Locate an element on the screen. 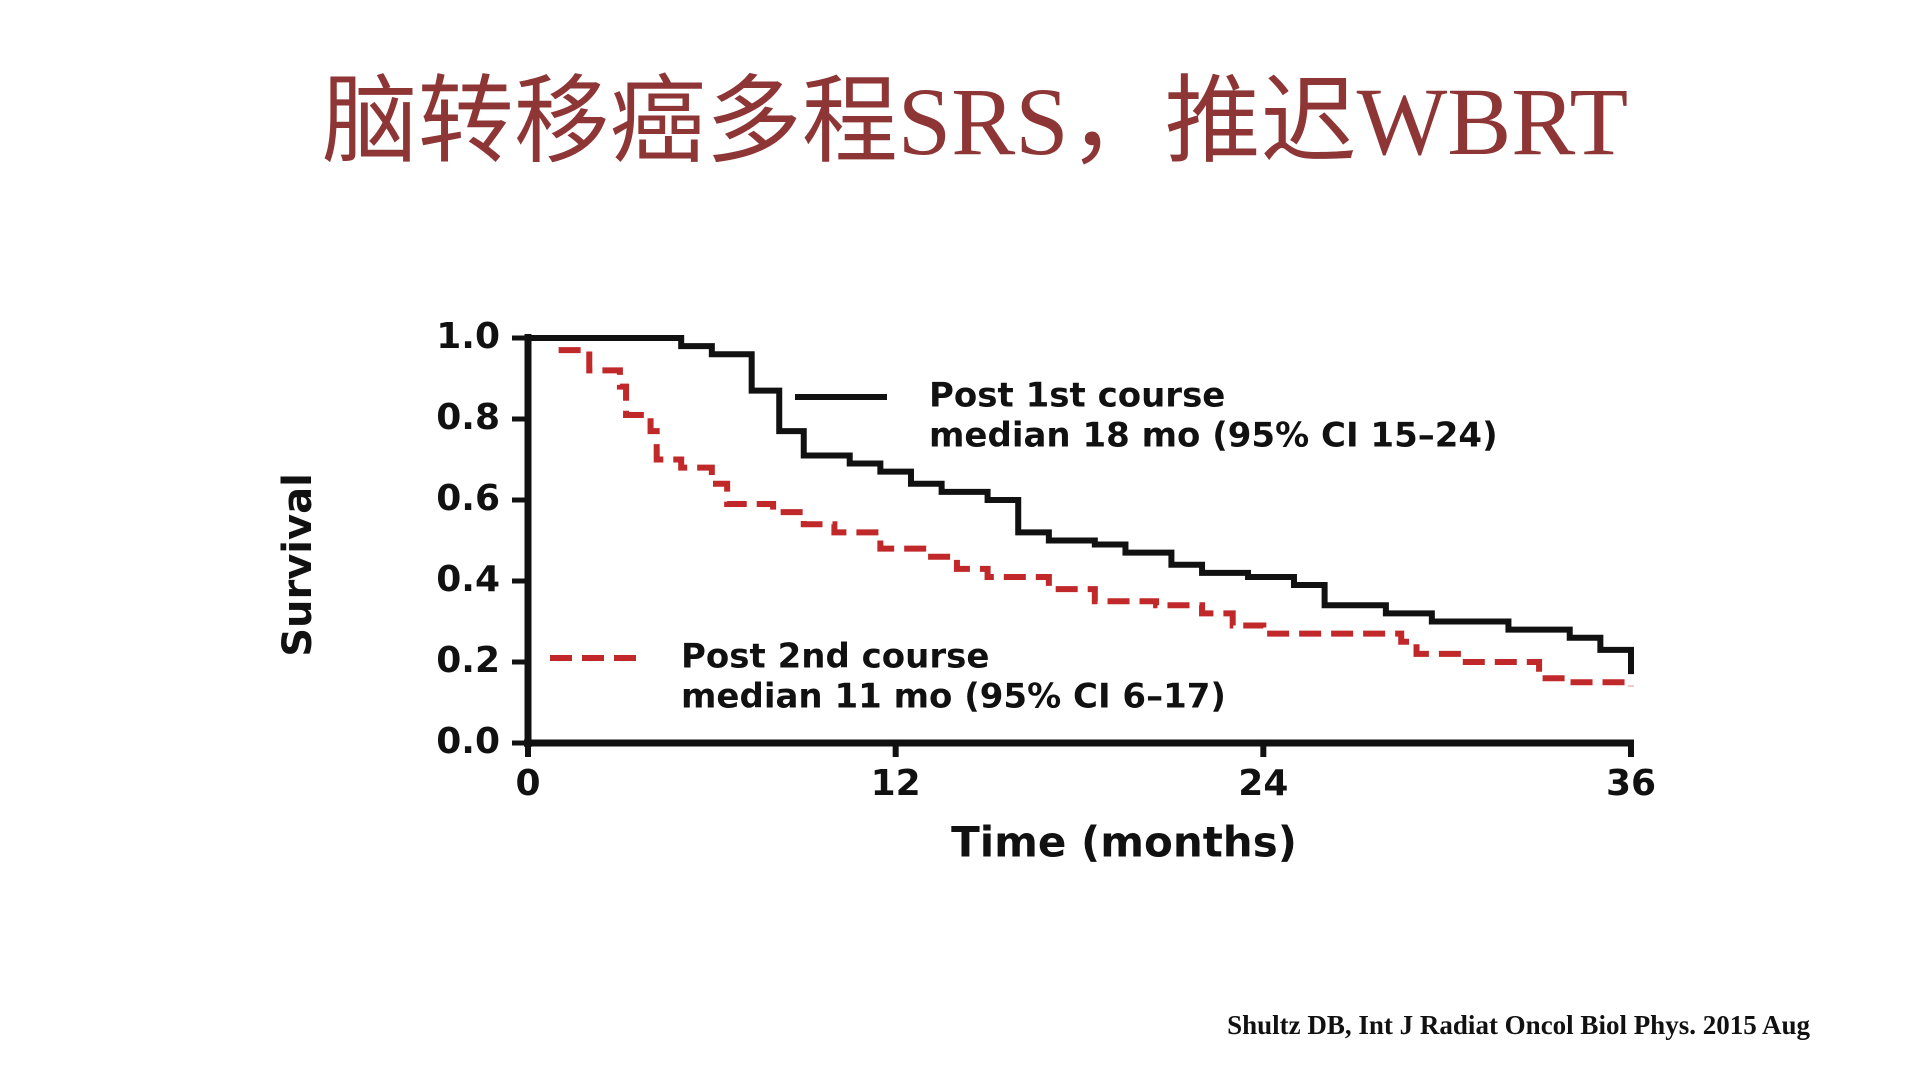 Image resolution: width=1920 pixels, height=1080 pixels. y-tick-label: 1.0 is located at coordinates (468, 336).